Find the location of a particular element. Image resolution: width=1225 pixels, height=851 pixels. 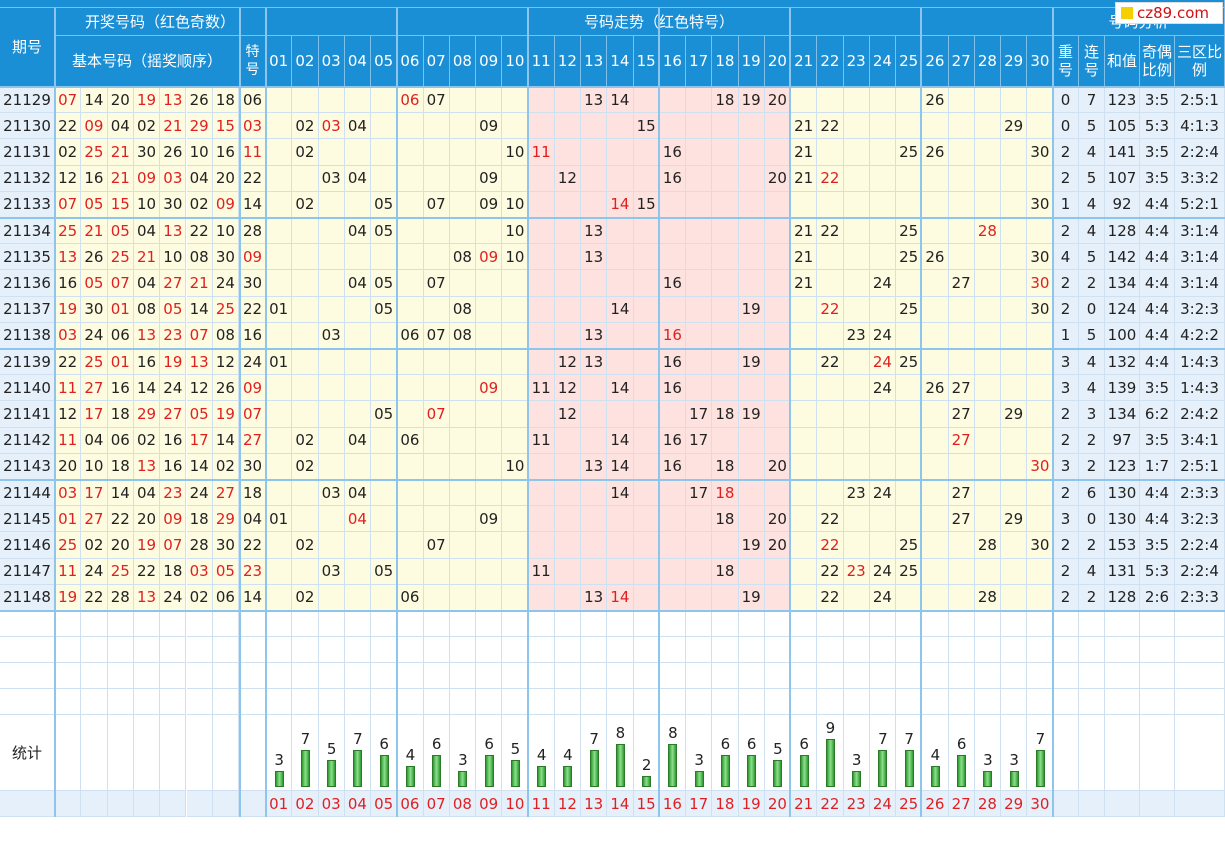

basic-number-cell: 30 is located at coordinates (173, 204).